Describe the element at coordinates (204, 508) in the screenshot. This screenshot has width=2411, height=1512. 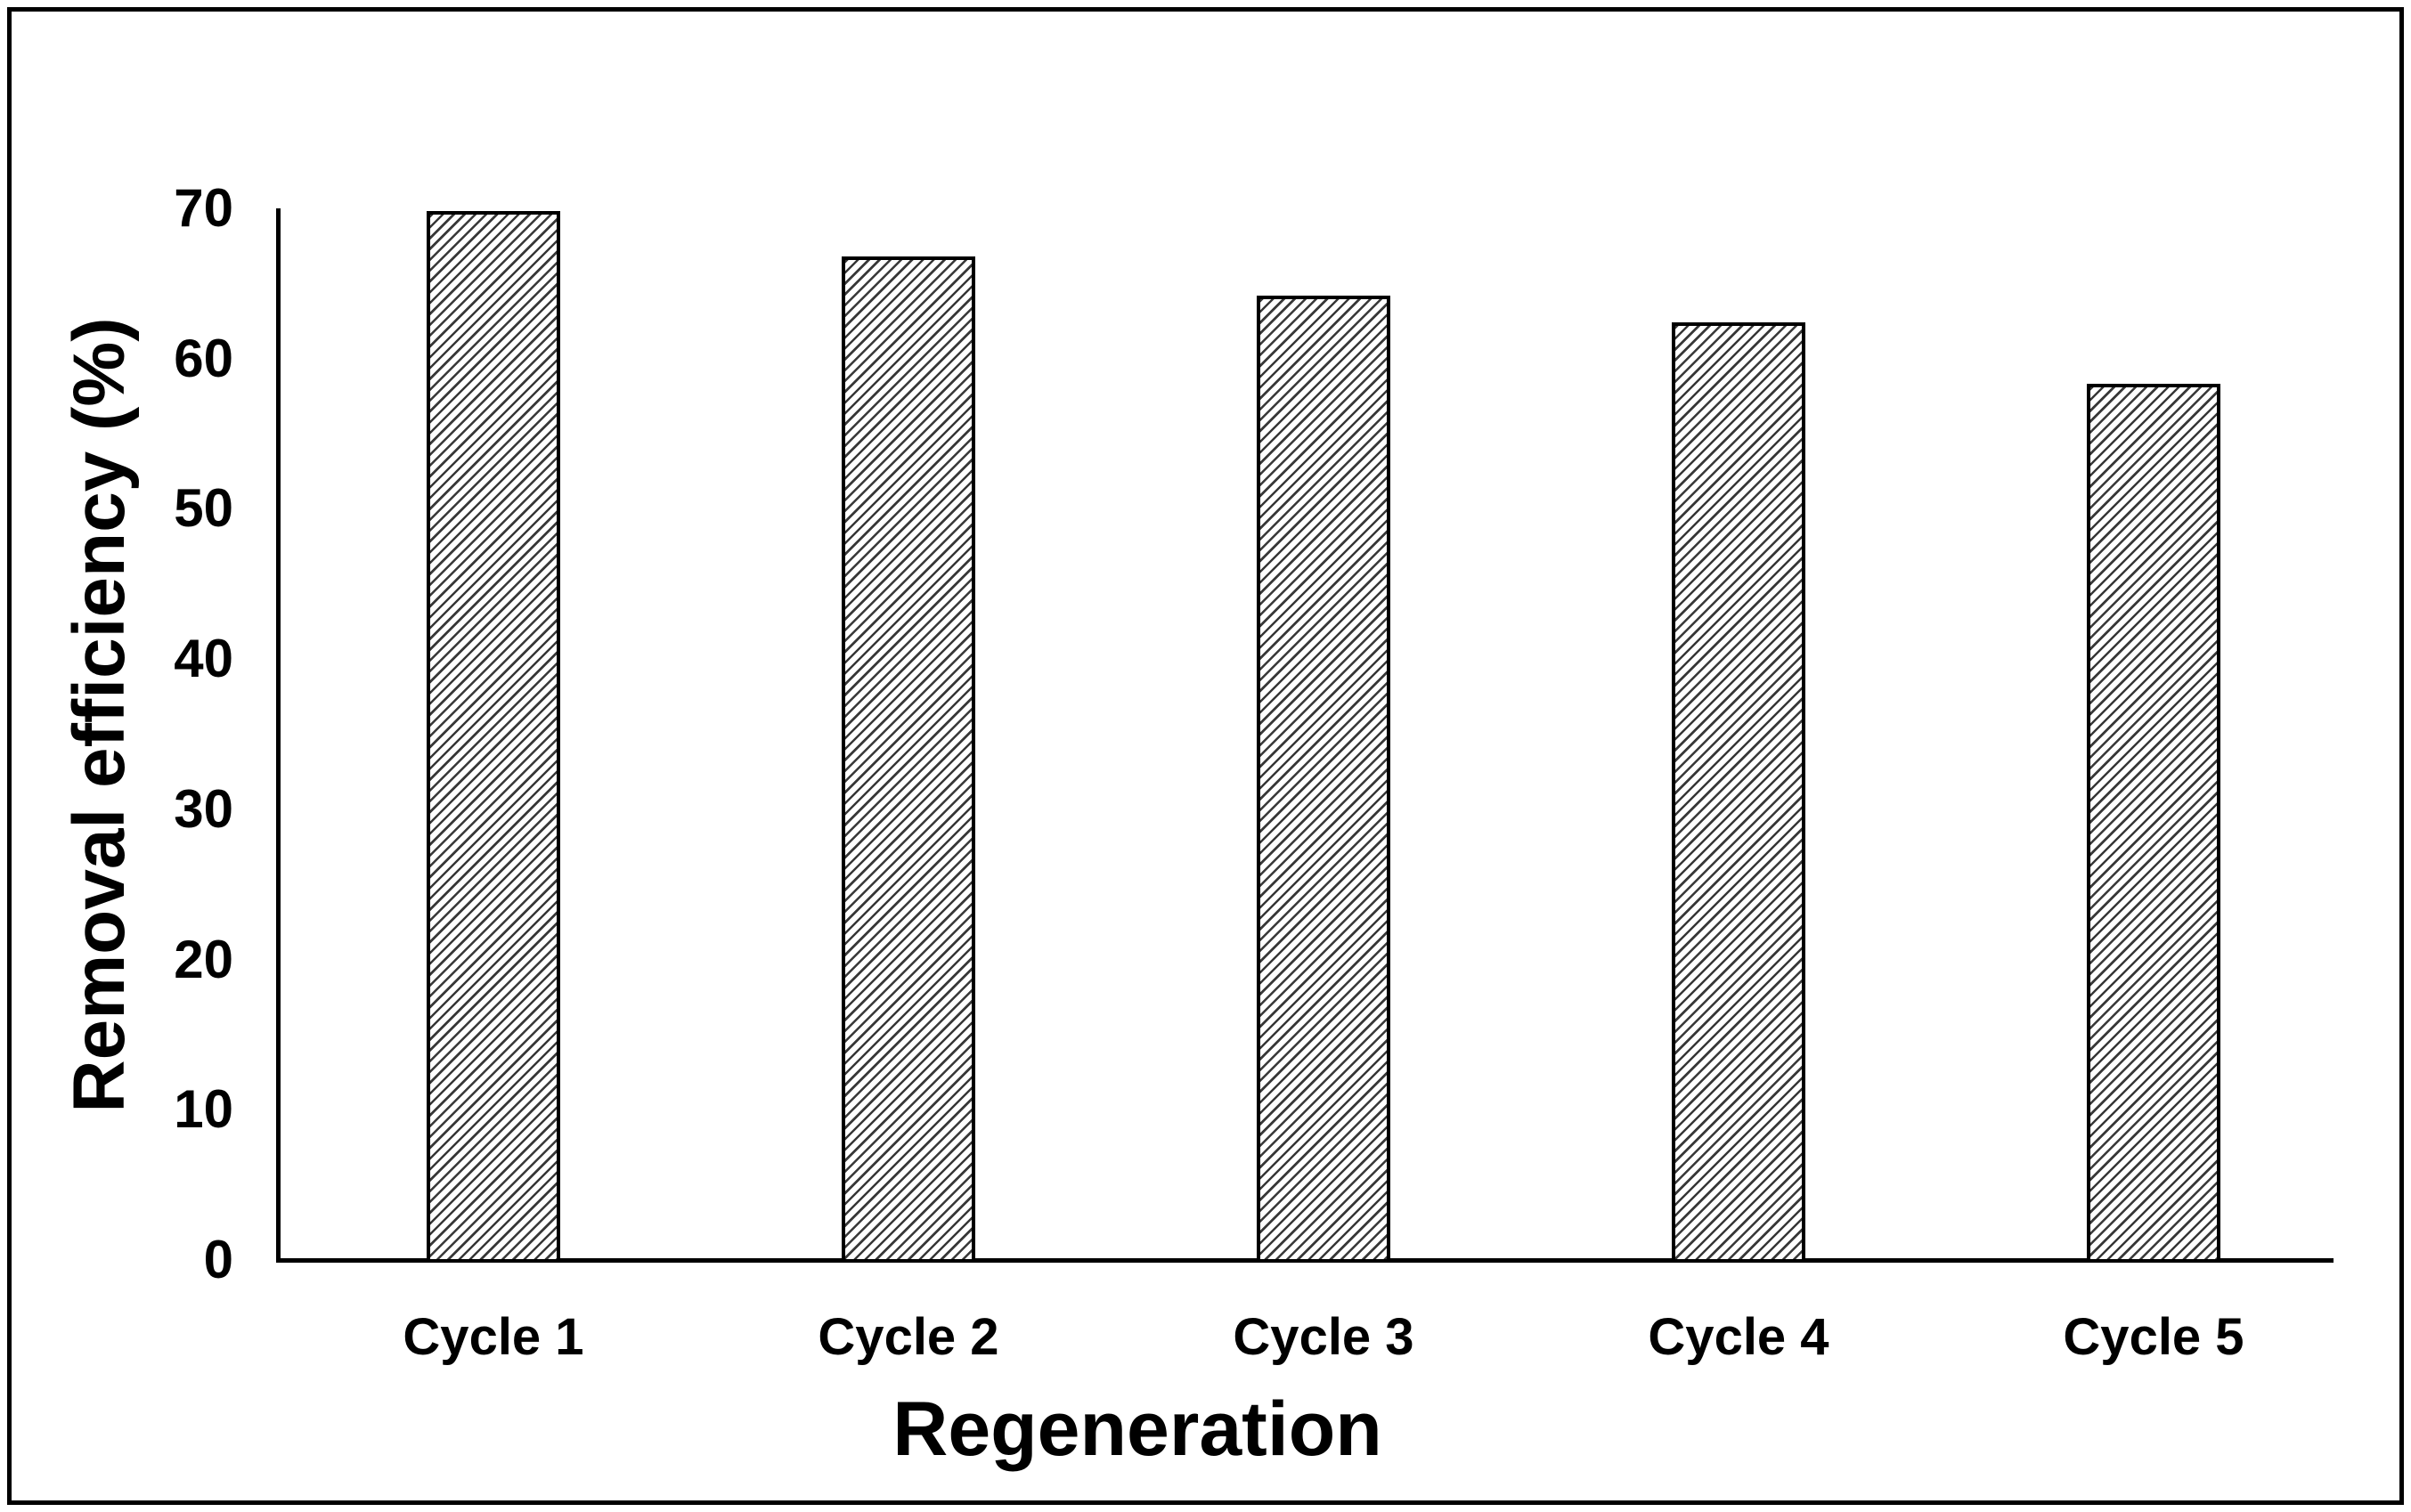
I see `y-tick-label-50: 50` at that location.